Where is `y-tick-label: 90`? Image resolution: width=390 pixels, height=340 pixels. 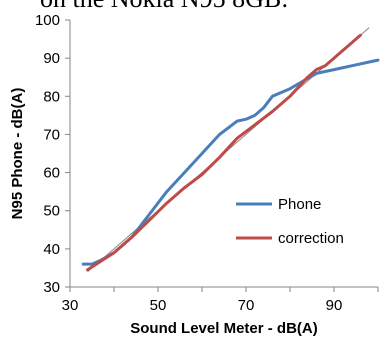
y-tick-label: 90 is located at coordinates (51, 58).